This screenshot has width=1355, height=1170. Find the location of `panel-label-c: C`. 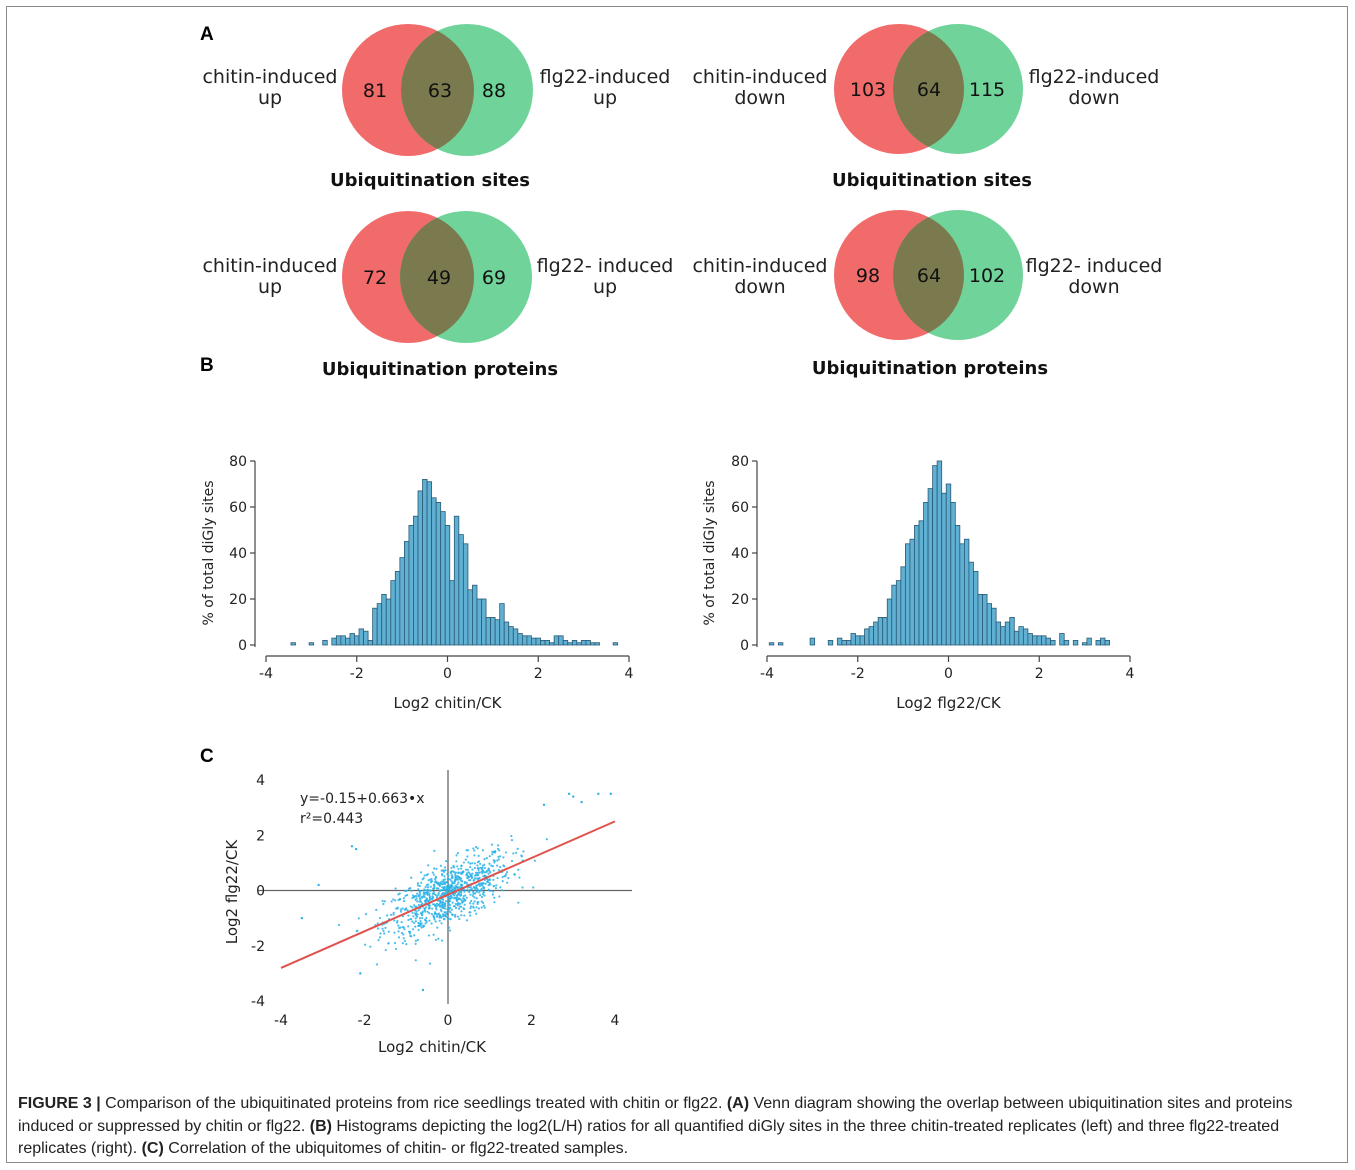

panel-label-c: C is located at coordinates (207, 756).